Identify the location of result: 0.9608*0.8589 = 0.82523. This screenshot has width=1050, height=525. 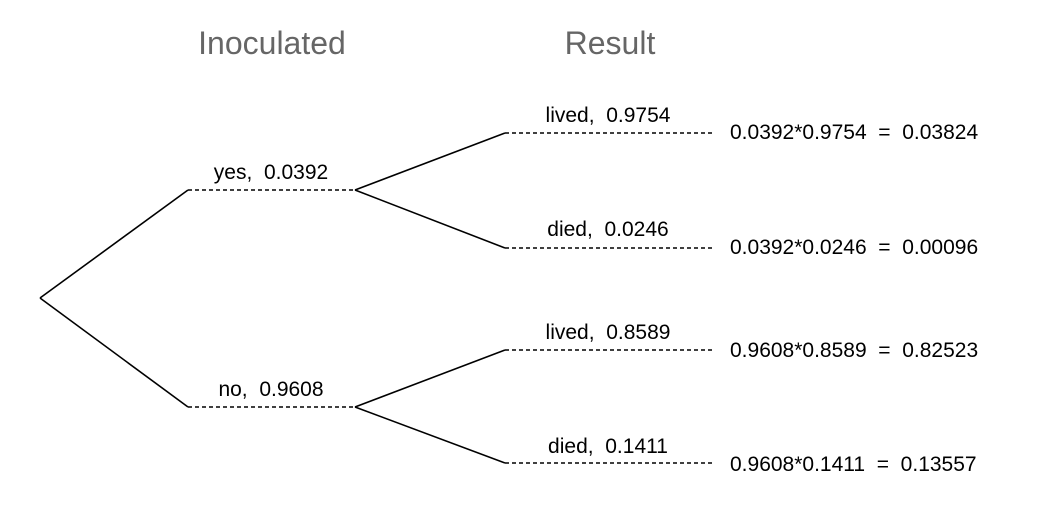
(854, 350).